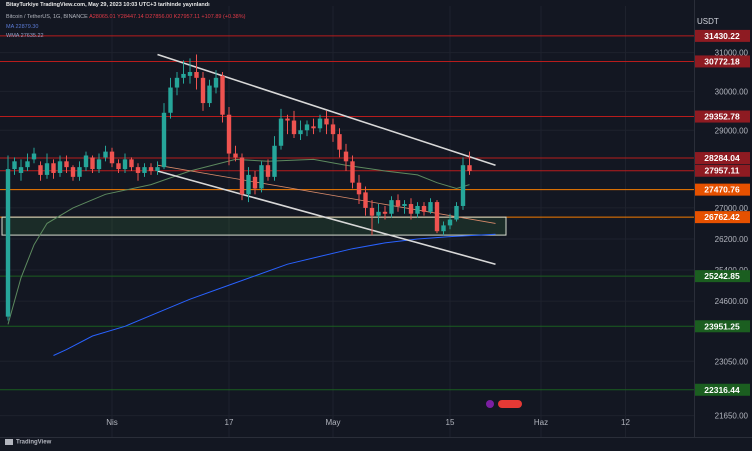 This screenshot has height=451, width=752. I want to click on symbol-name: Bitcoin / TetherUS, 1G, BINANCE, so click(47, 17).